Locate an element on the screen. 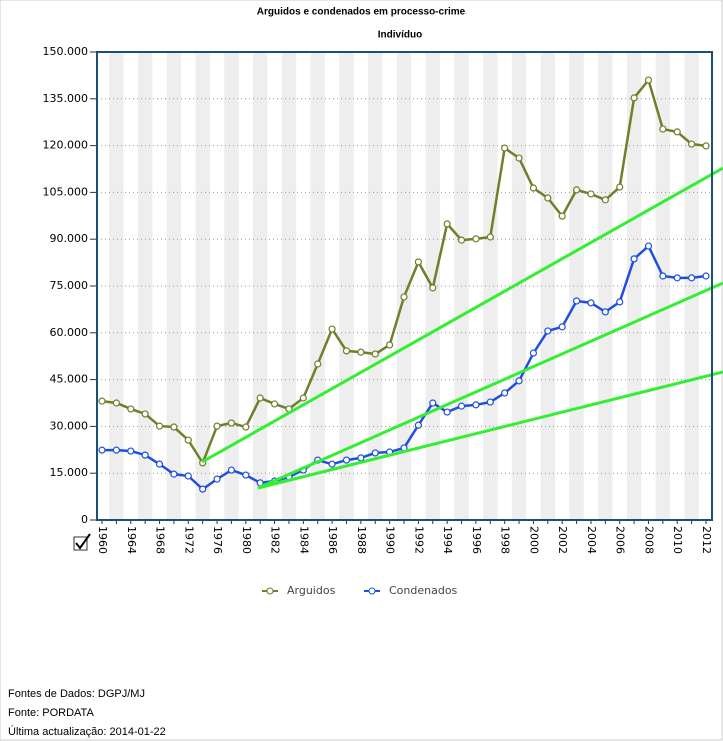 The image size is (723, 741). x-tick-label: 1968 is located at coordinates (160, 540).